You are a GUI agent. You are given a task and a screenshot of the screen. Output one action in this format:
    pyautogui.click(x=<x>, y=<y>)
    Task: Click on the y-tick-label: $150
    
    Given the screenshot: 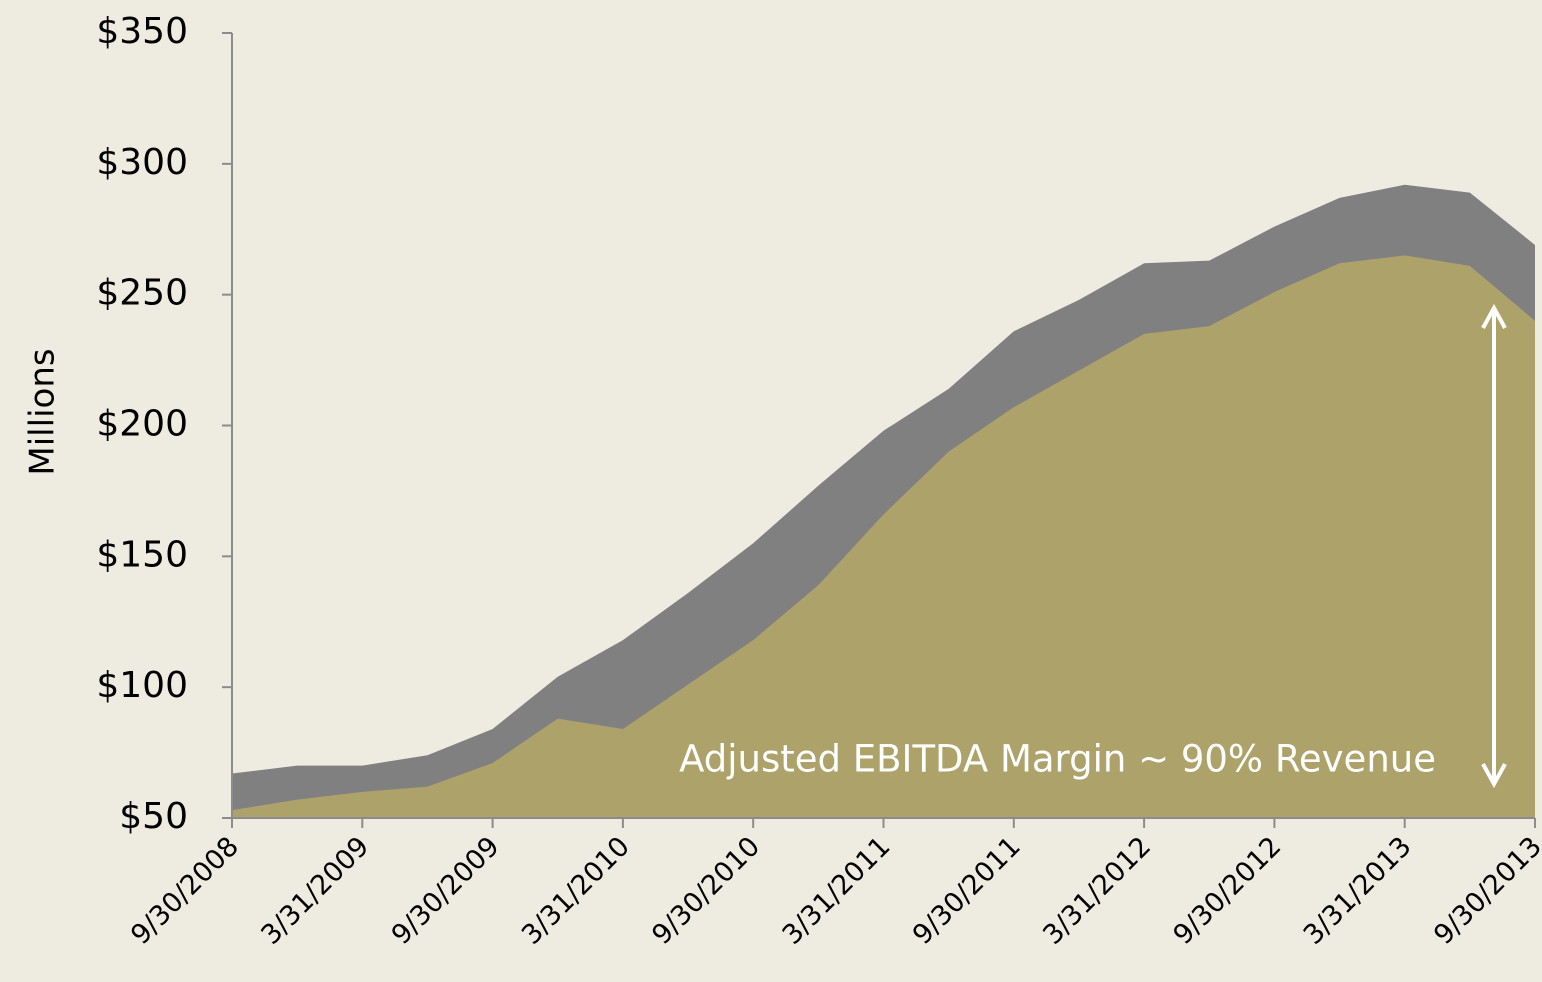 What is the action you would take?
    pyautogui.click(x=142, y=554)
    